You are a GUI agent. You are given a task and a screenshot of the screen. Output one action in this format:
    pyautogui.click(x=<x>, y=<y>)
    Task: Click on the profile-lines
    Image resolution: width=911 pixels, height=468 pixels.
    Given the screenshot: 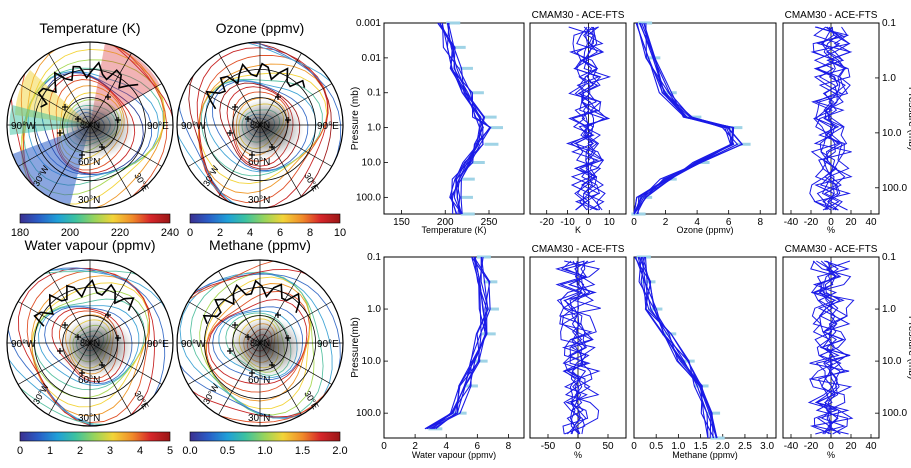 What is the action you would take?
    pyautogui.click(x=461, y=343)
    